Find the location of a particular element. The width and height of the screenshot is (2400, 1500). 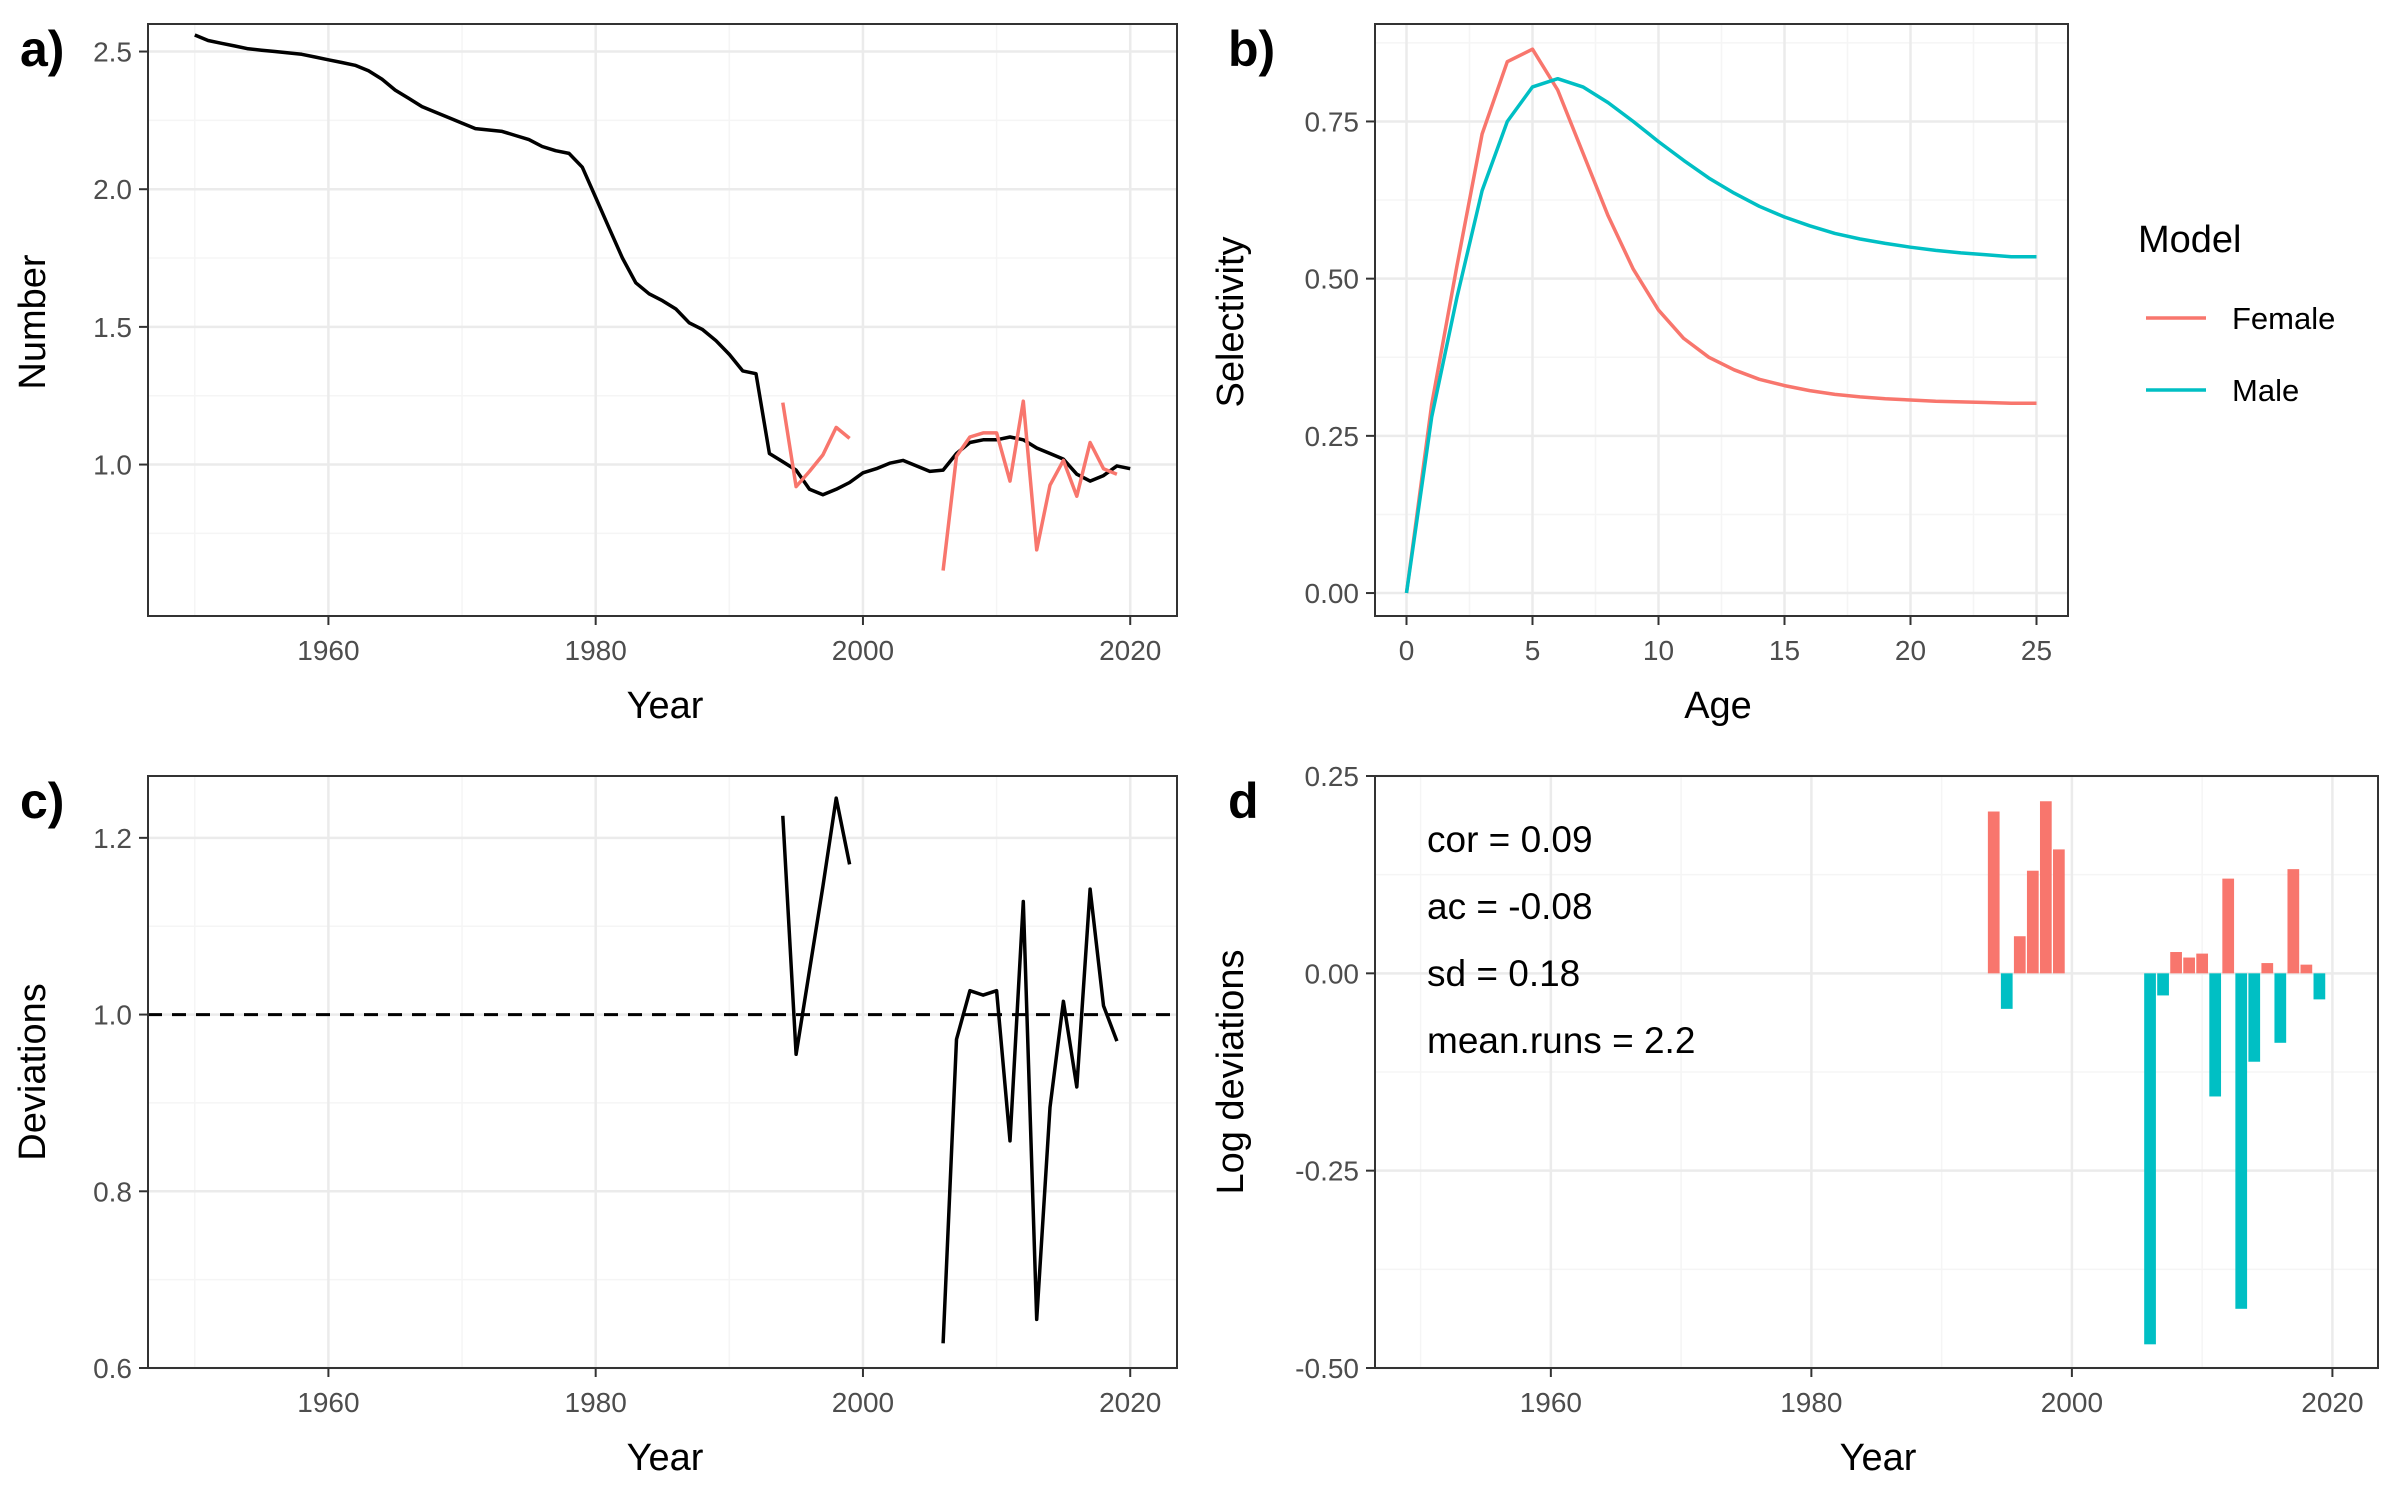

series-line-male-seg0 is located at coordinates (1720, 335).